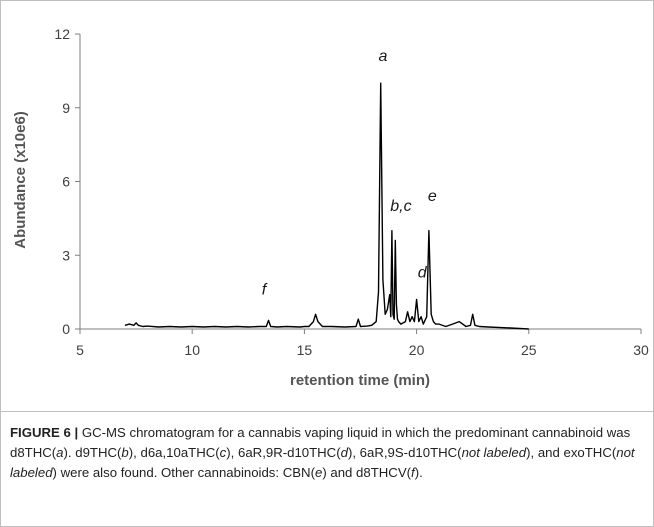  I want to click on y-tick-label: 9, so click(66, 108).